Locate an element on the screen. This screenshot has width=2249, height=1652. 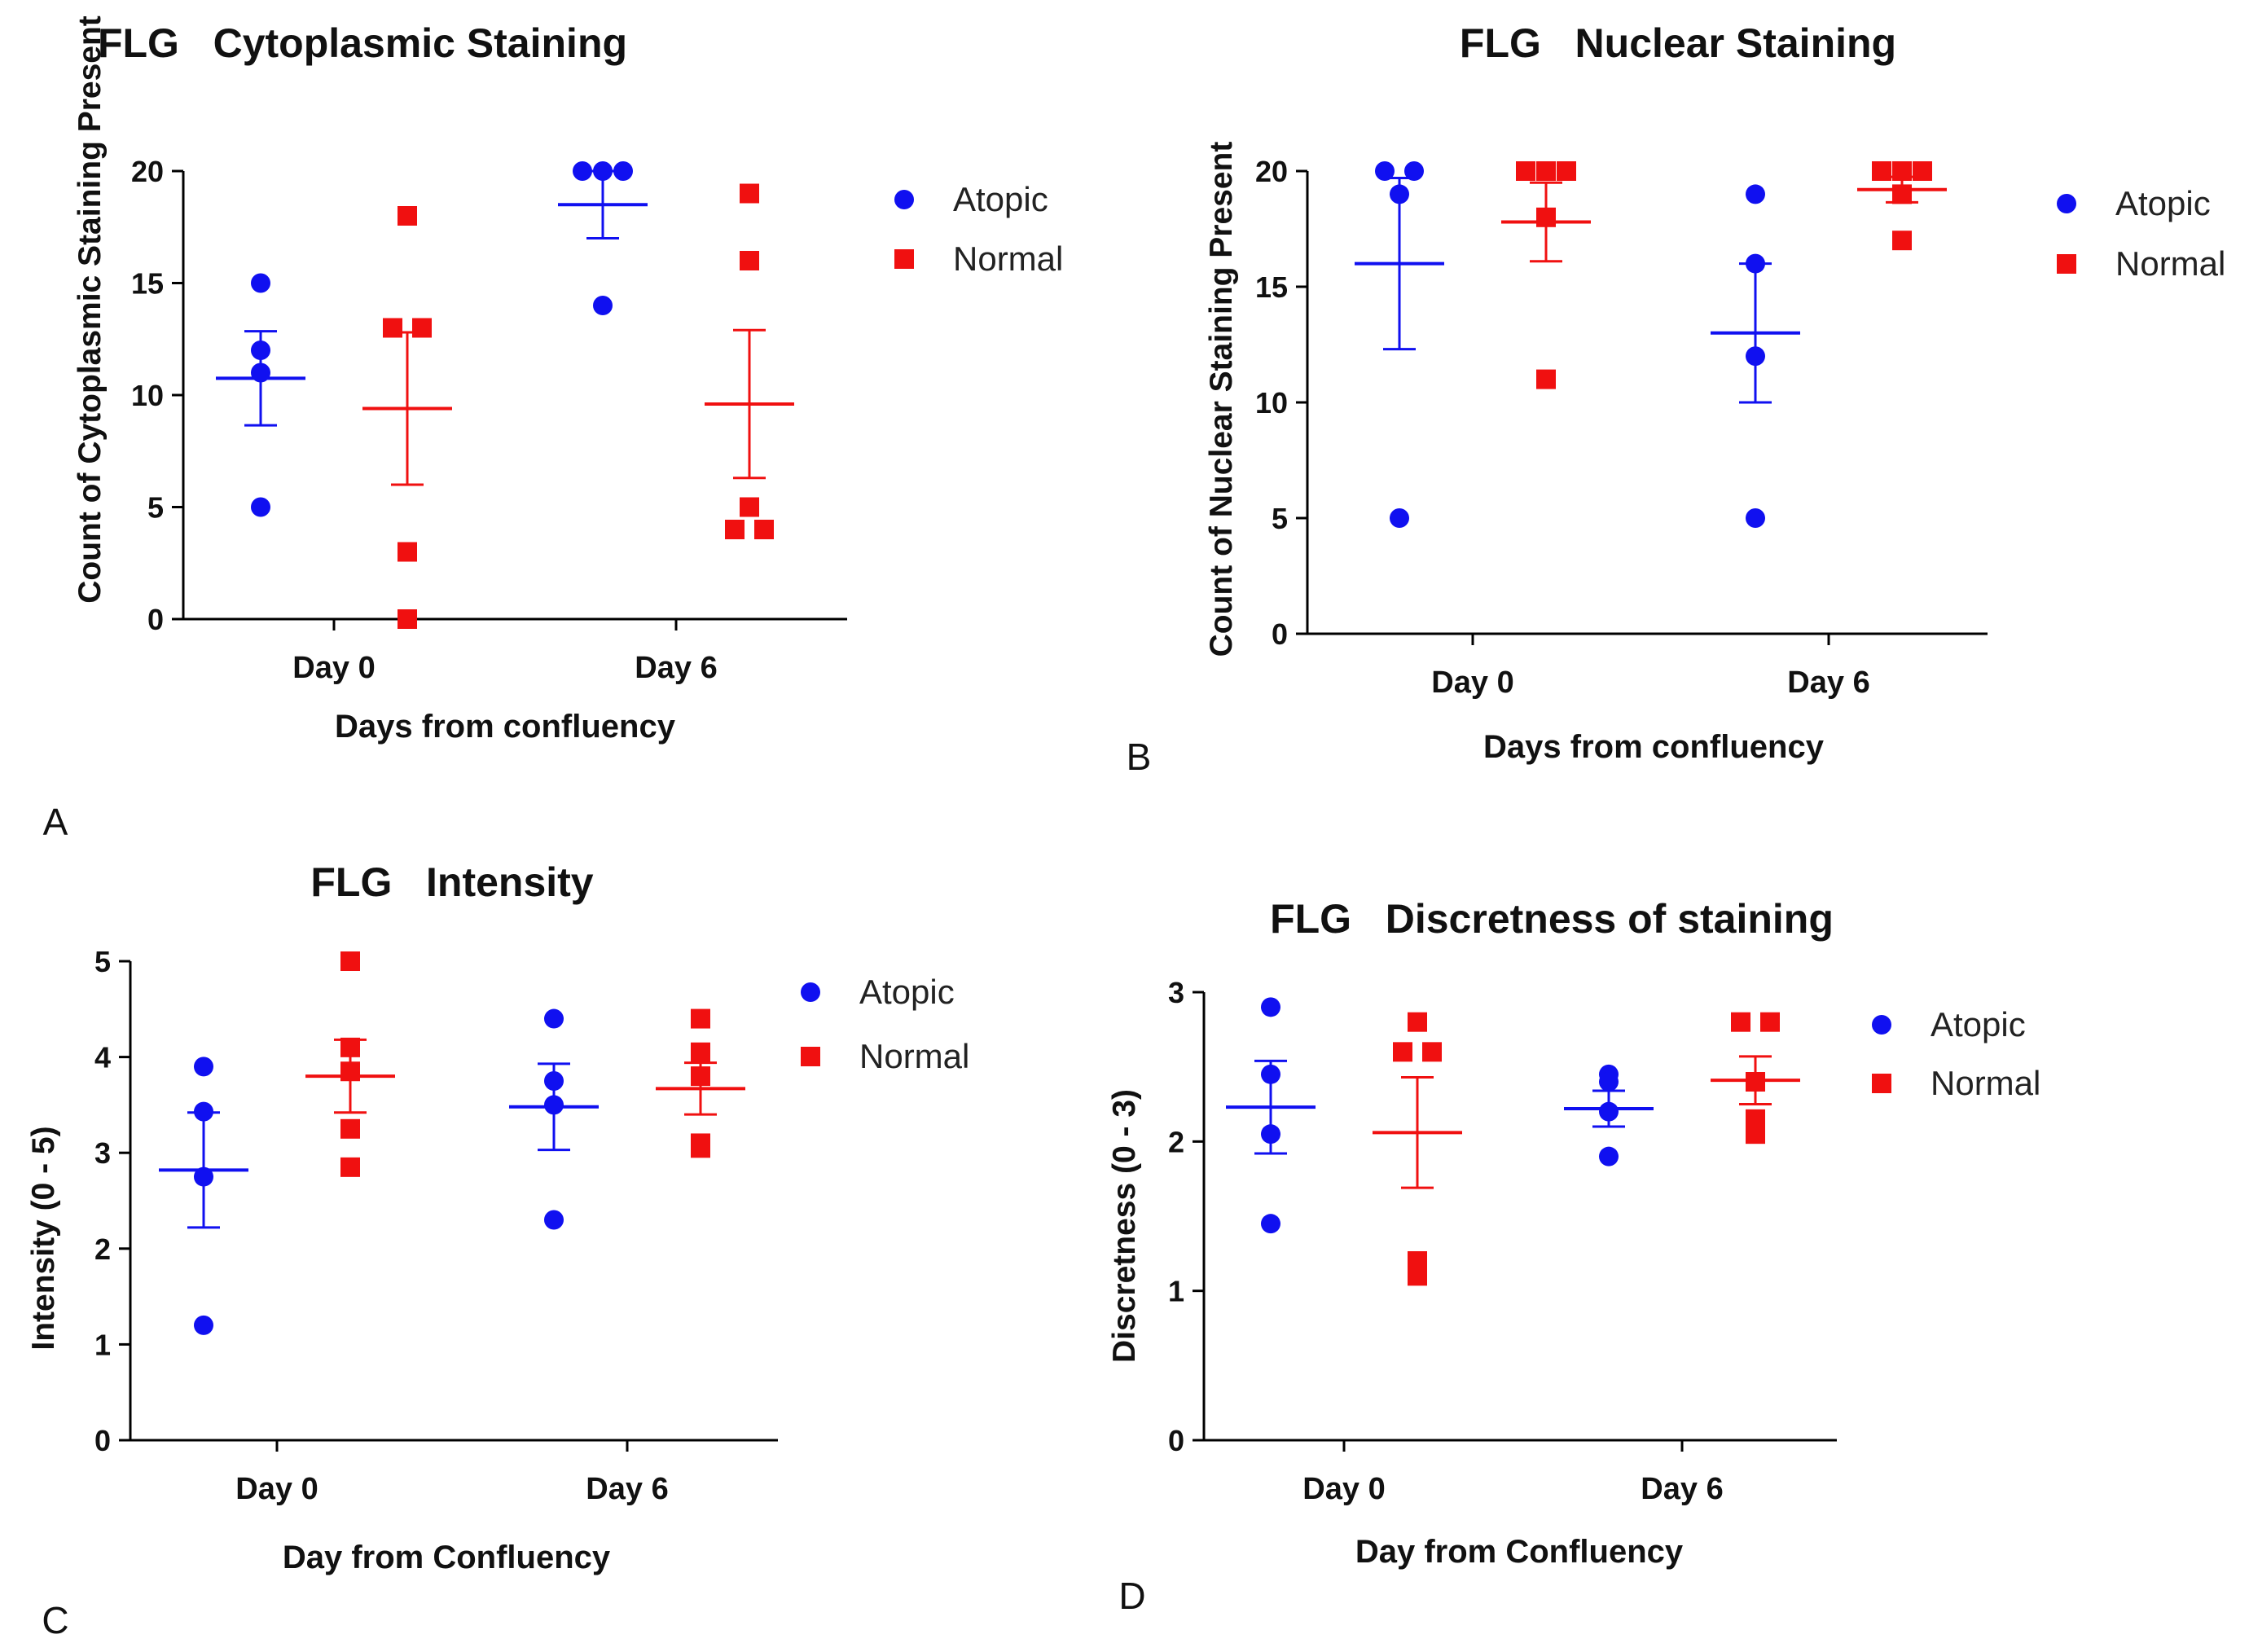
panel-label: A is located at coordinates (56, 822).